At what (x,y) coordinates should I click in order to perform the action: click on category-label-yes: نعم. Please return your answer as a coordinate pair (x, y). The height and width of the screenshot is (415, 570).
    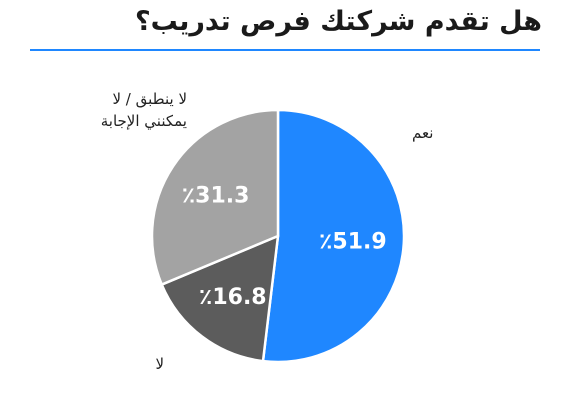
    Looking at the image, I should click on (422, 133).